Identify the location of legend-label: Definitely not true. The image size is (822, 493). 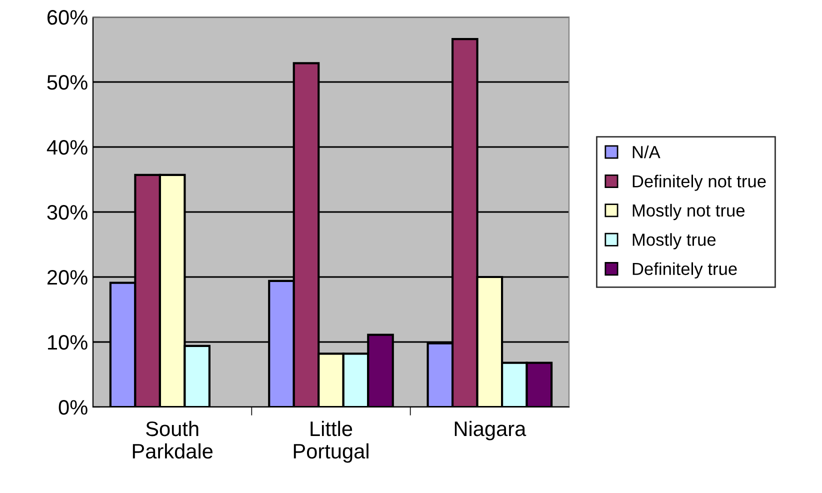
(699, 182).